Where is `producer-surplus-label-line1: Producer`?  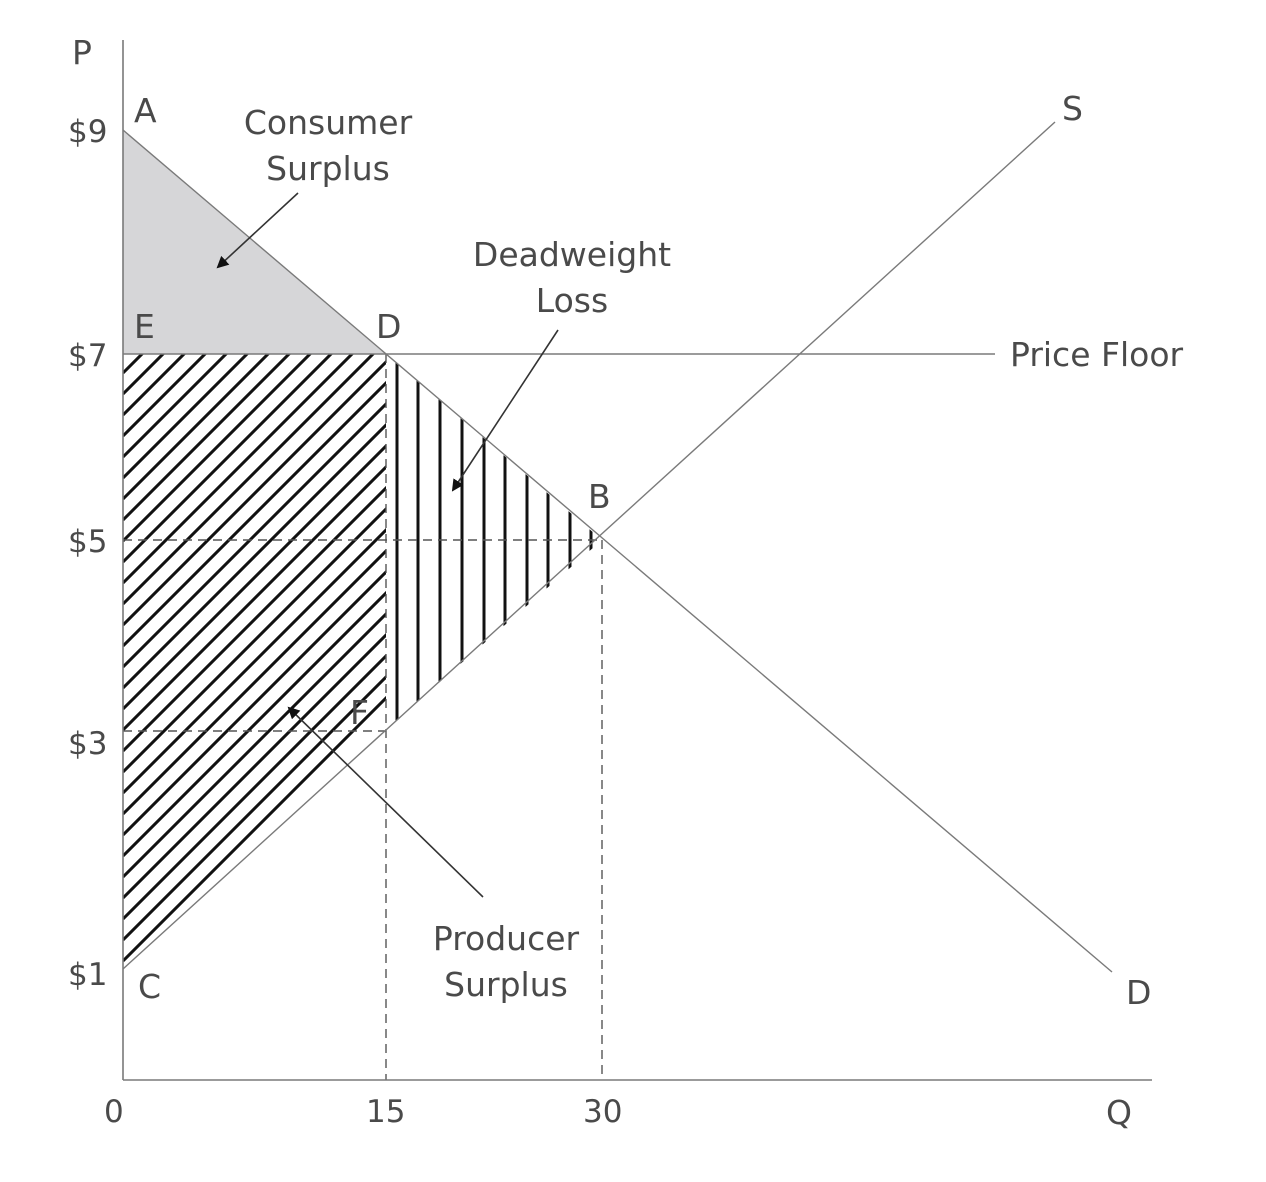 producer-surplus-label-line1: Producer is located at coordinates (506, 938).